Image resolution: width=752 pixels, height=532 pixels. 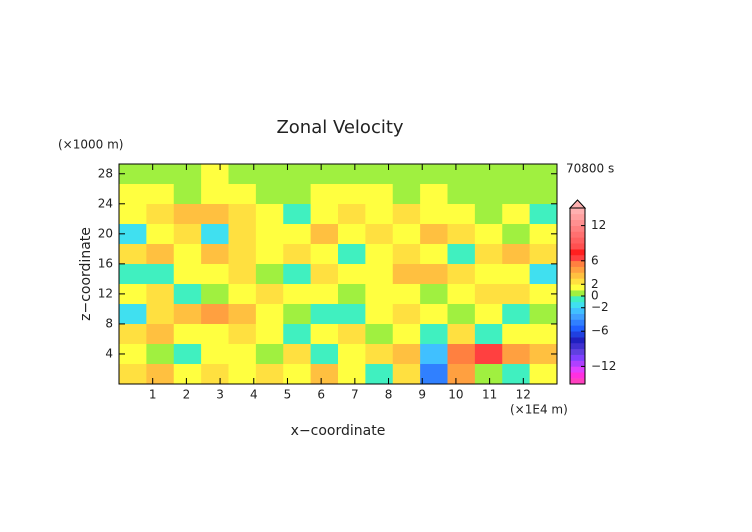 I want to click on colorbar-tick-label: −6, so click(x=600, y=331).